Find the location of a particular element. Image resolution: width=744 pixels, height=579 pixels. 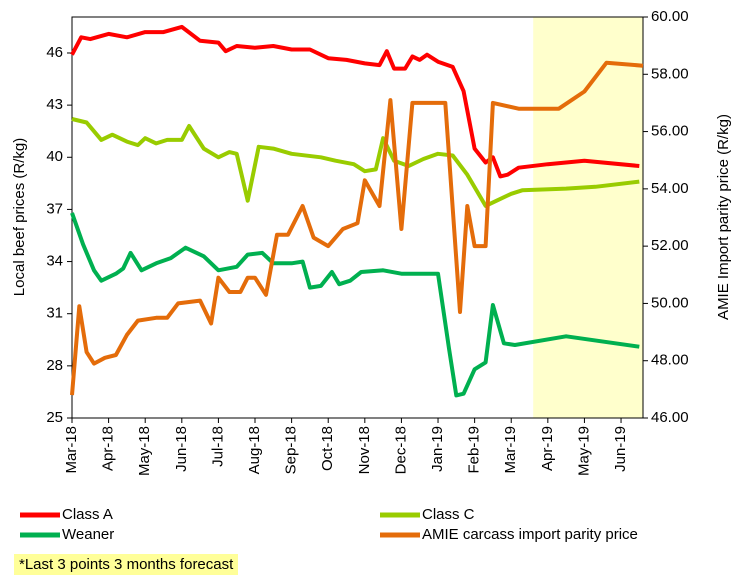

x-tick-label: Nov-18 is located at coordinates (364, 450).